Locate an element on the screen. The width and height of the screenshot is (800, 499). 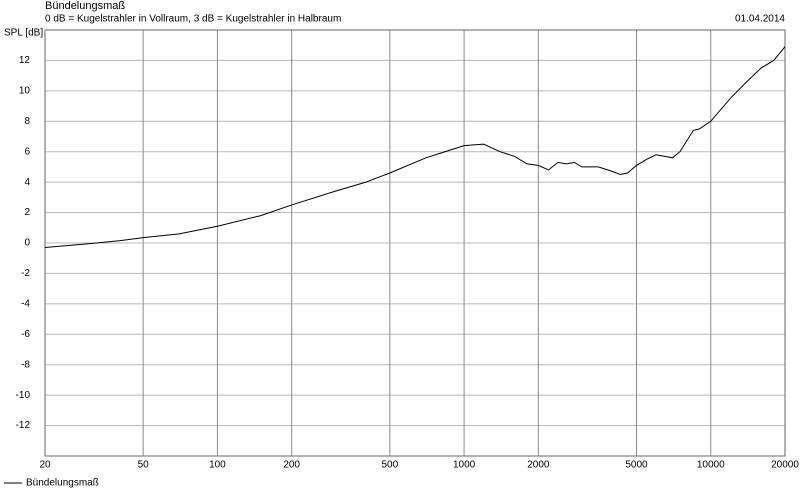
x-tick-label: 200 is located at coordinates (291, 465).